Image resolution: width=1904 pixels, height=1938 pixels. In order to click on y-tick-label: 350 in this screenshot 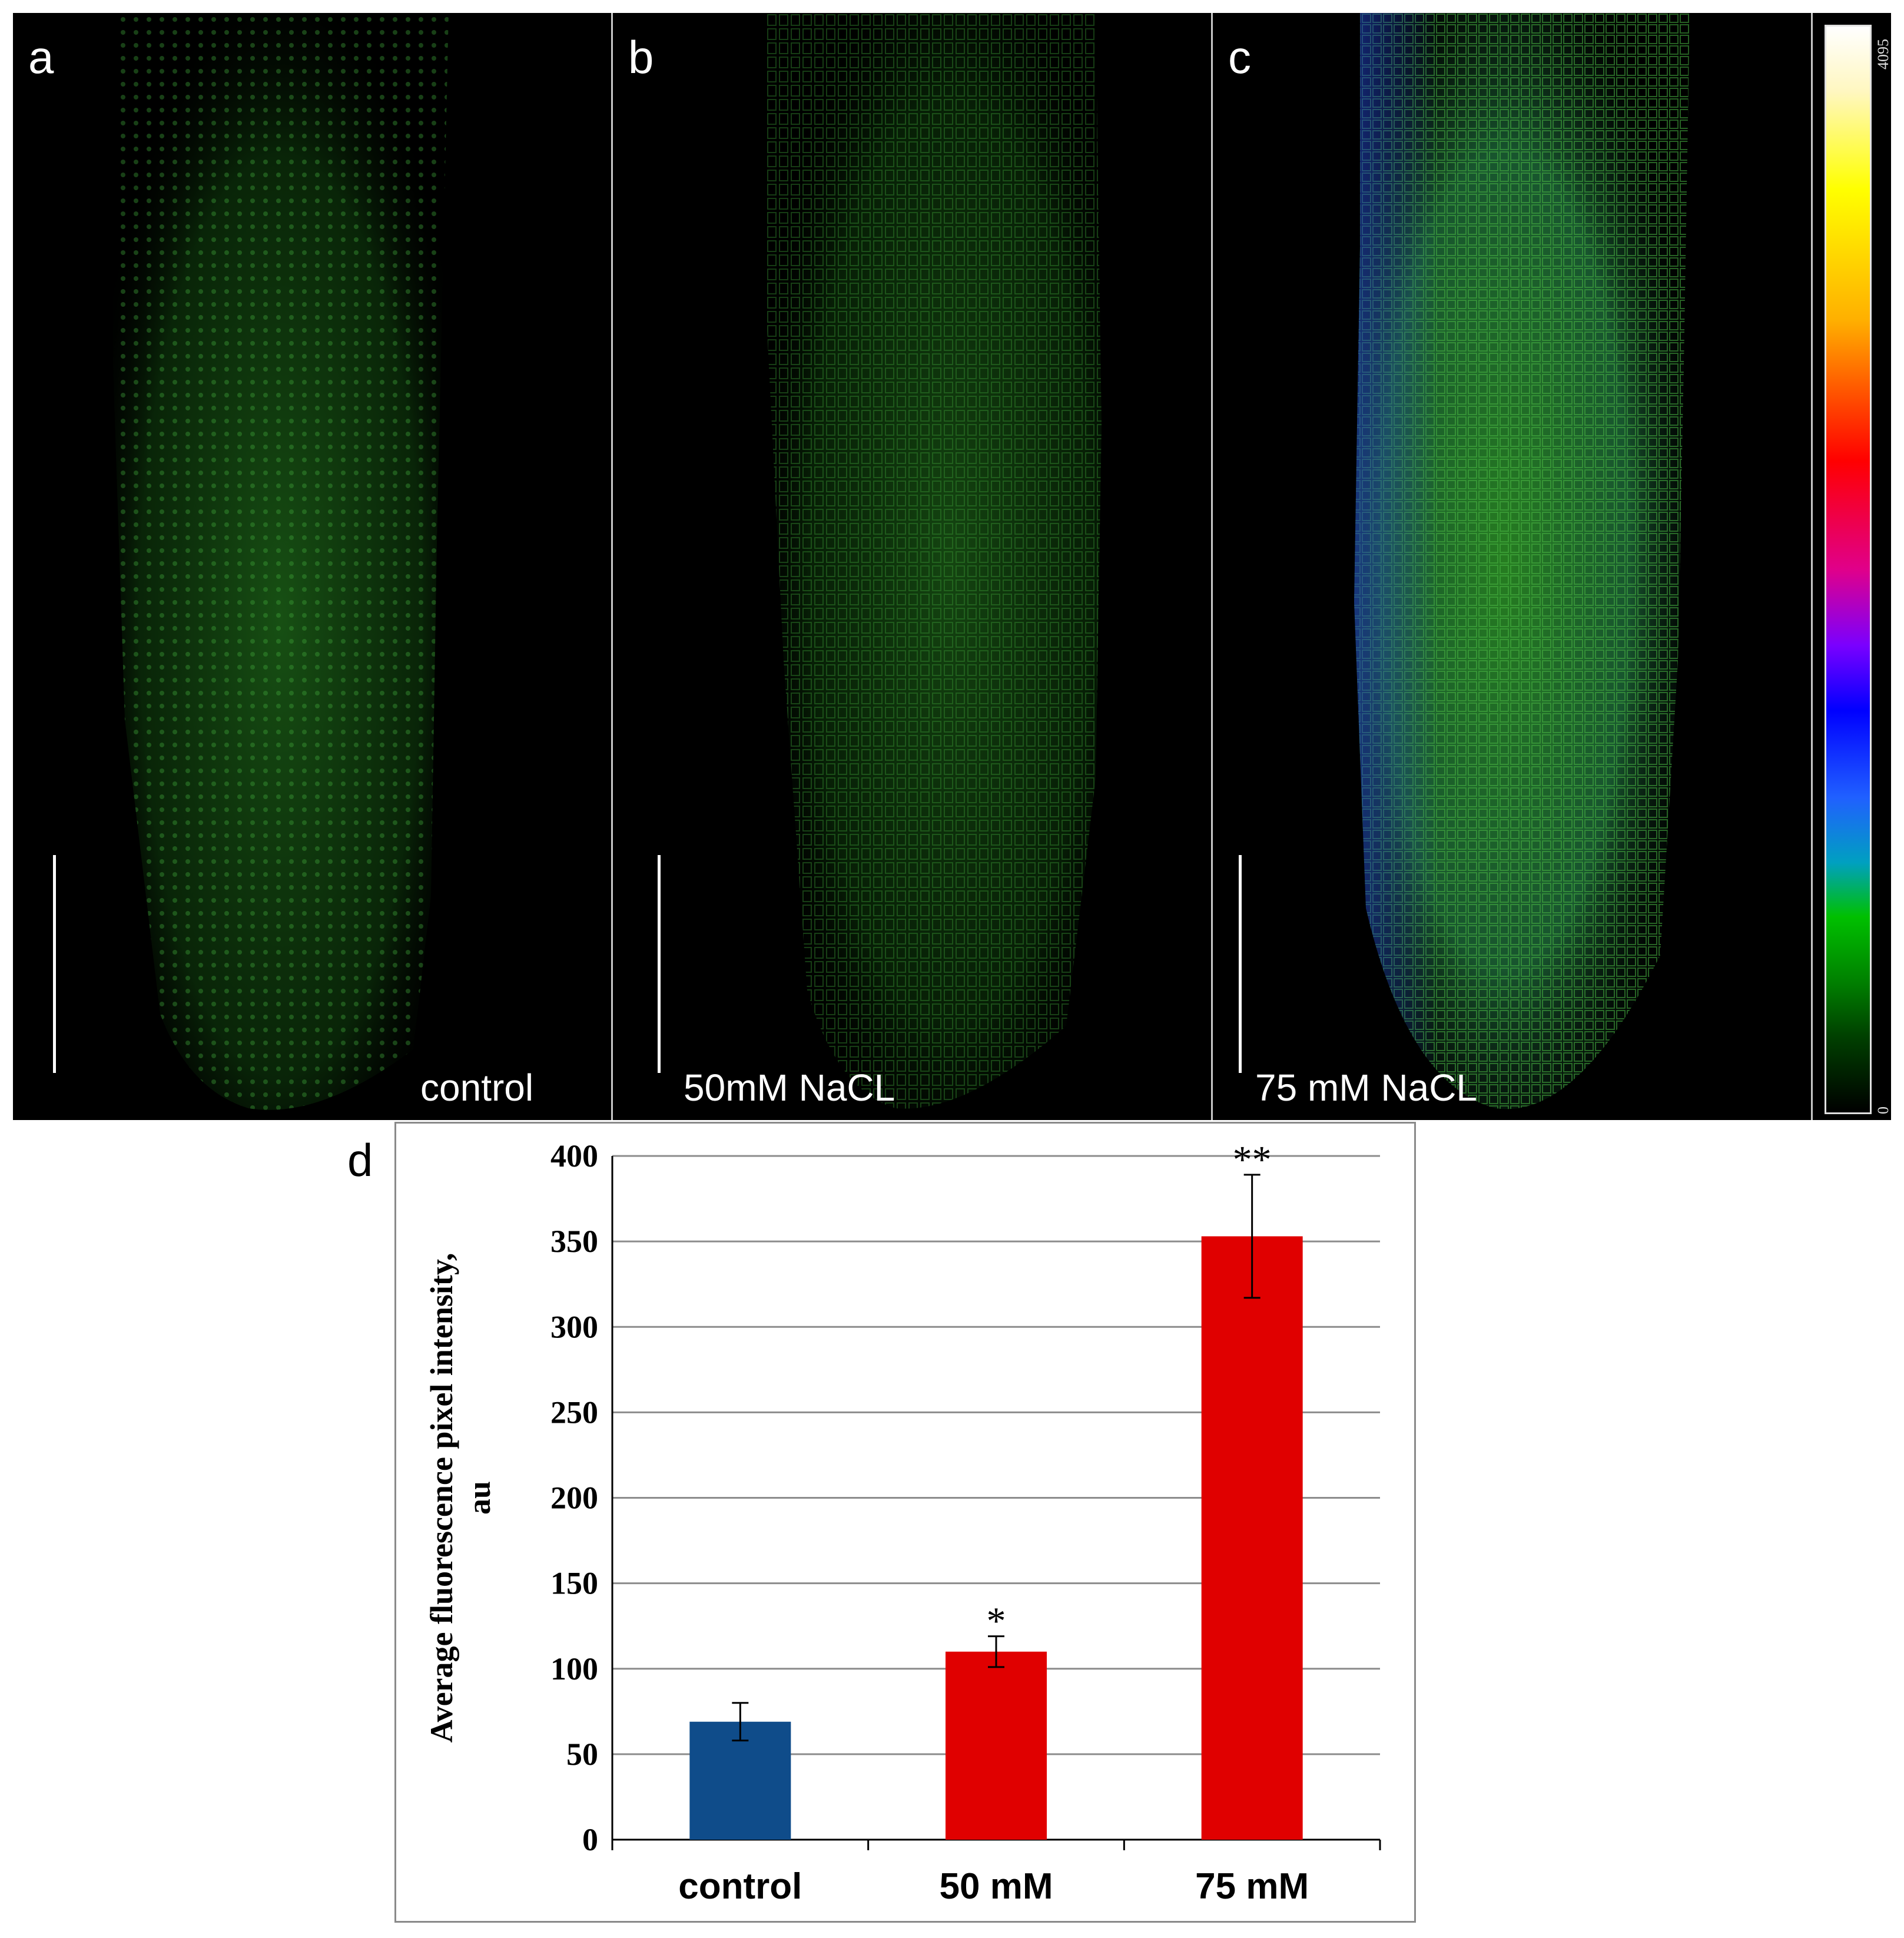, I will do `click(574, 1241)`.